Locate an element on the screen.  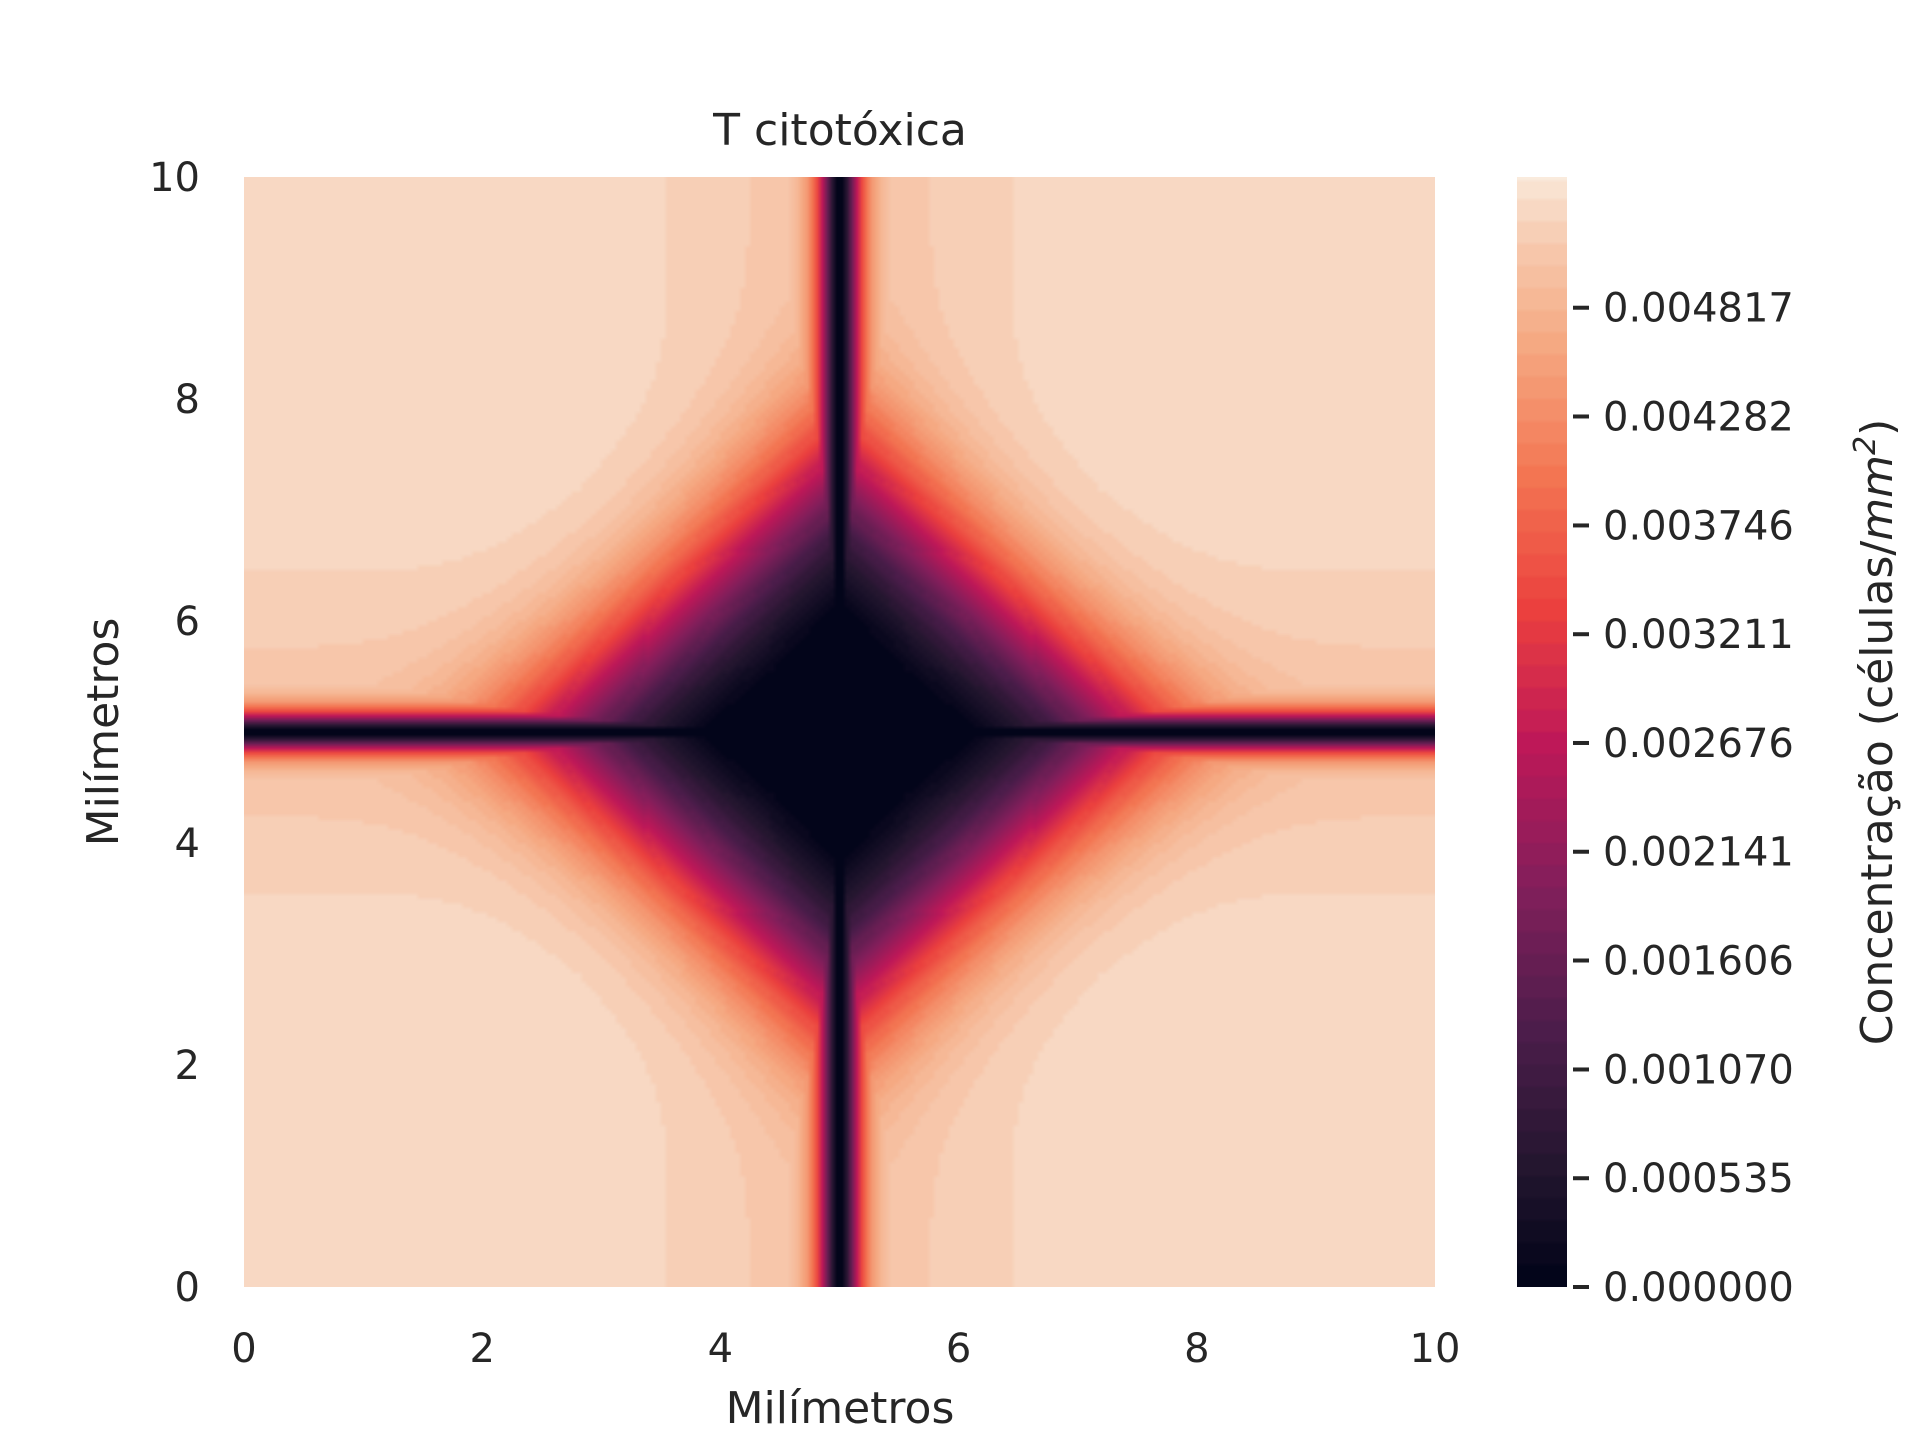
colorbar-tick-label: 0.001070 is located at coordinates (1698, 1070).